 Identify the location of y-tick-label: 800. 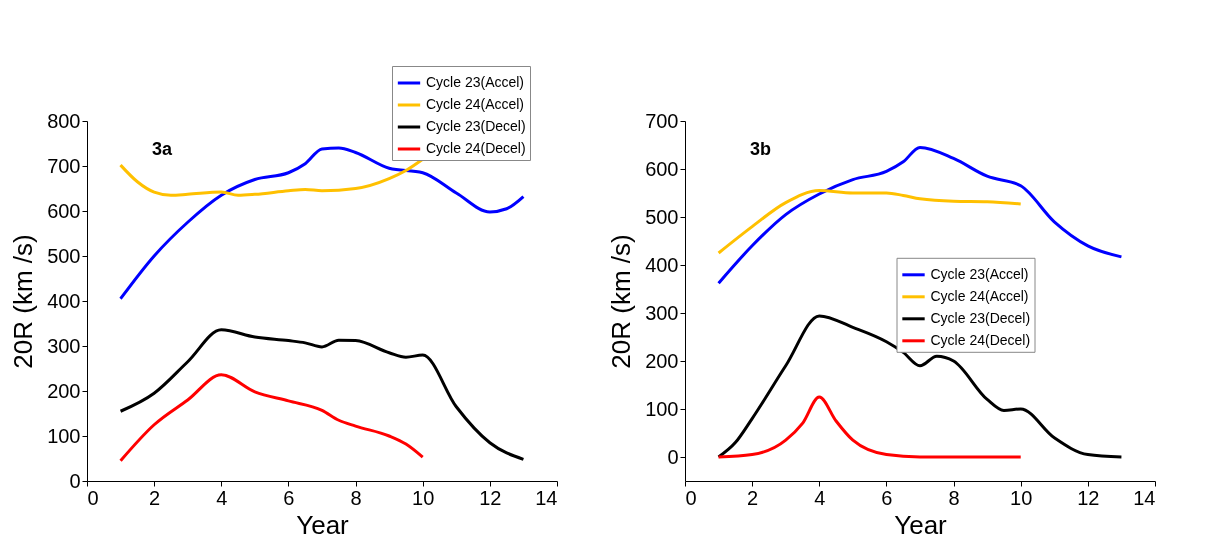
(64, 120).